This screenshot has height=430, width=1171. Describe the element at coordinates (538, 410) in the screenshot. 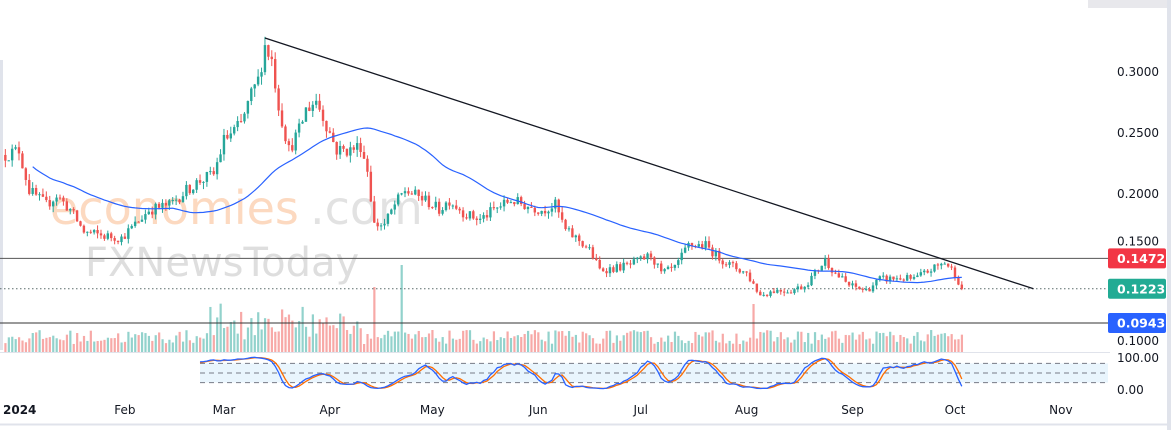

I see `time-axis: 2024 Feb Mar Apr May Jun Jul Aug Sep Oct Nov` at that location.